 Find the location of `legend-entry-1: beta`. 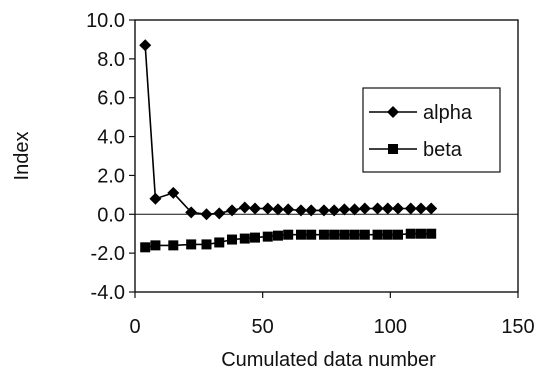

legend-entry-1: beta is located at coordinates (416, 150).